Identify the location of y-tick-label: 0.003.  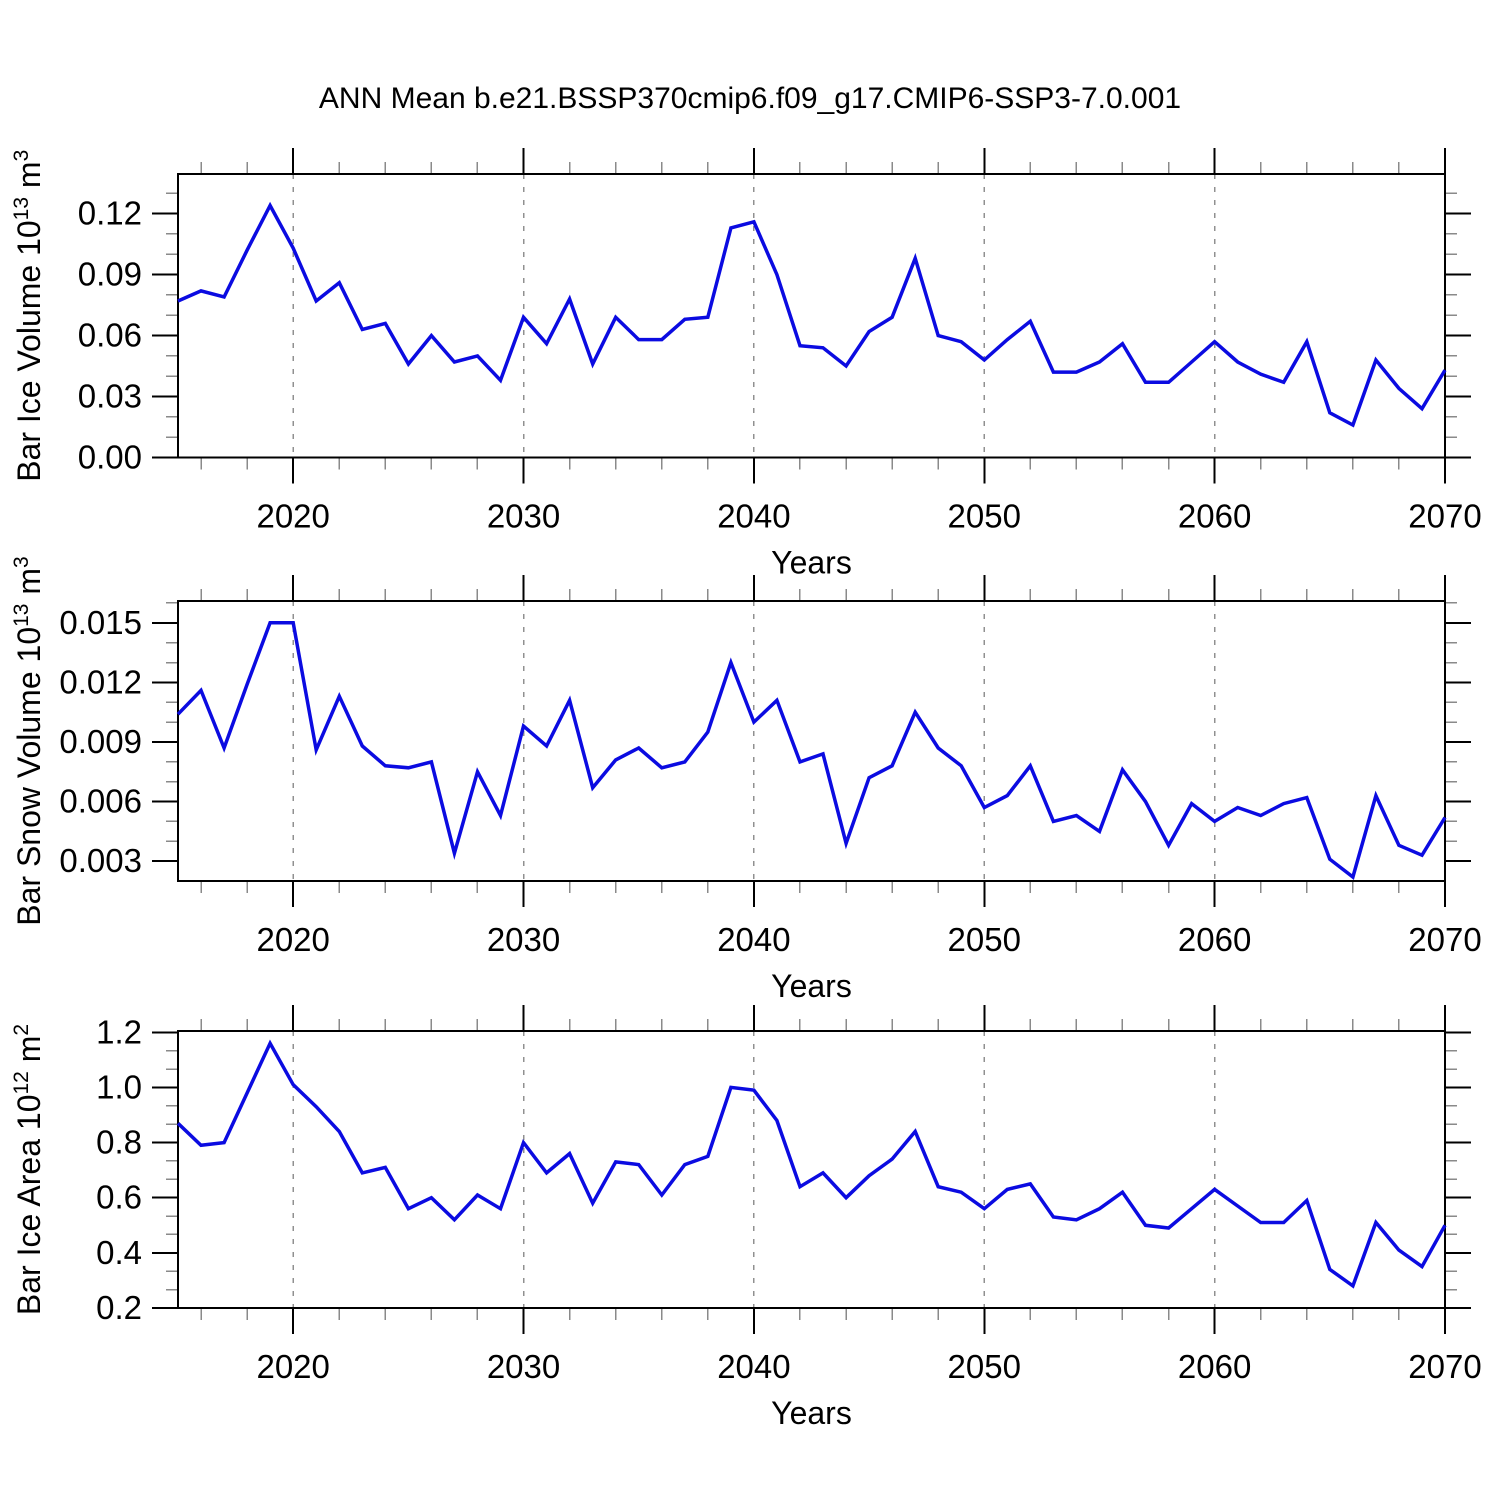
(100, 860).